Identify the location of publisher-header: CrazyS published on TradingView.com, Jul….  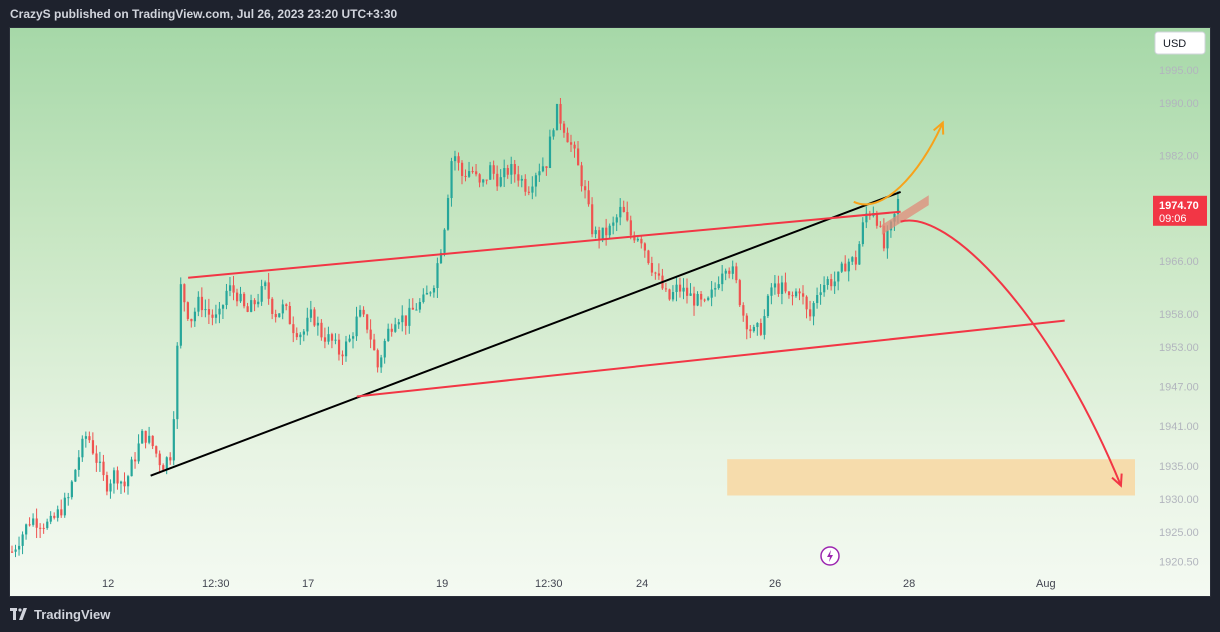
(204, 14).